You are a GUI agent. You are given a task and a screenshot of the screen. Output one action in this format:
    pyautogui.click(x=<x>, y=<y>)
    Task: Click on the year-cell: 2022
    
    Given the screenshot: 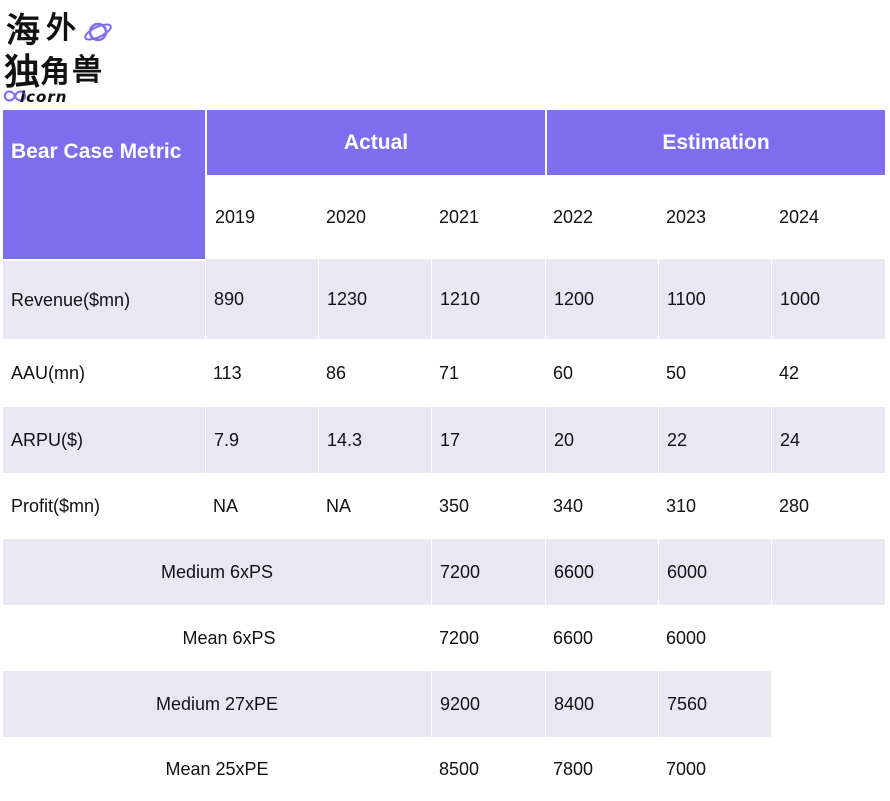 What is the action you would take?
    pyautogui.click(x=601, y=217)
    